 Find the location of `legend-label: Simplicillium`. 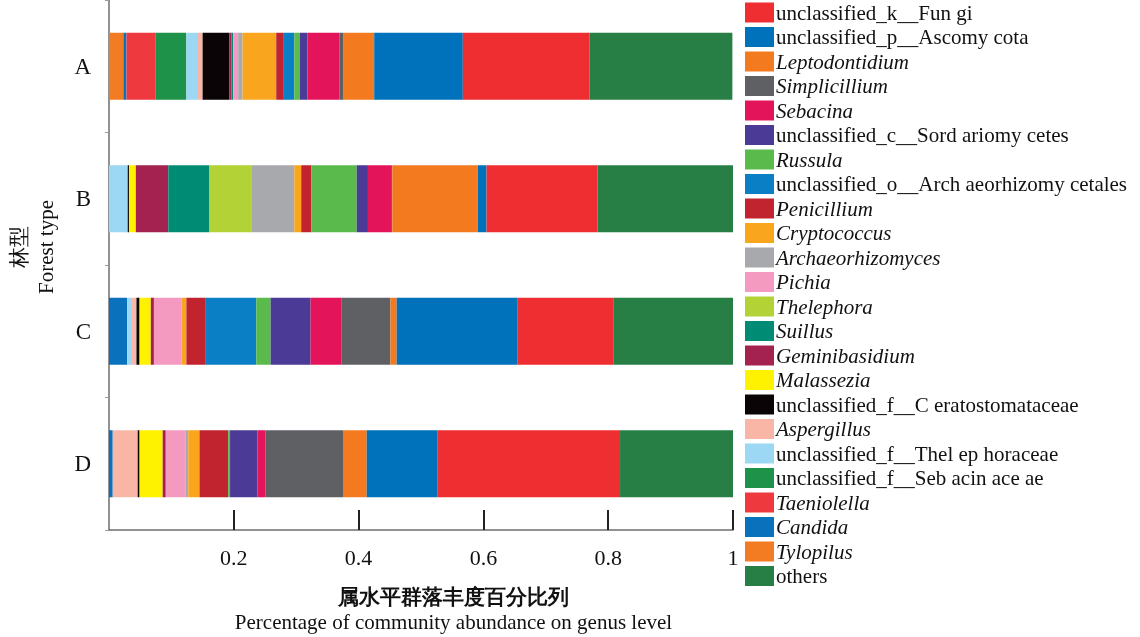

legend-label: Simplicillium is located at coordinates (832, 86).